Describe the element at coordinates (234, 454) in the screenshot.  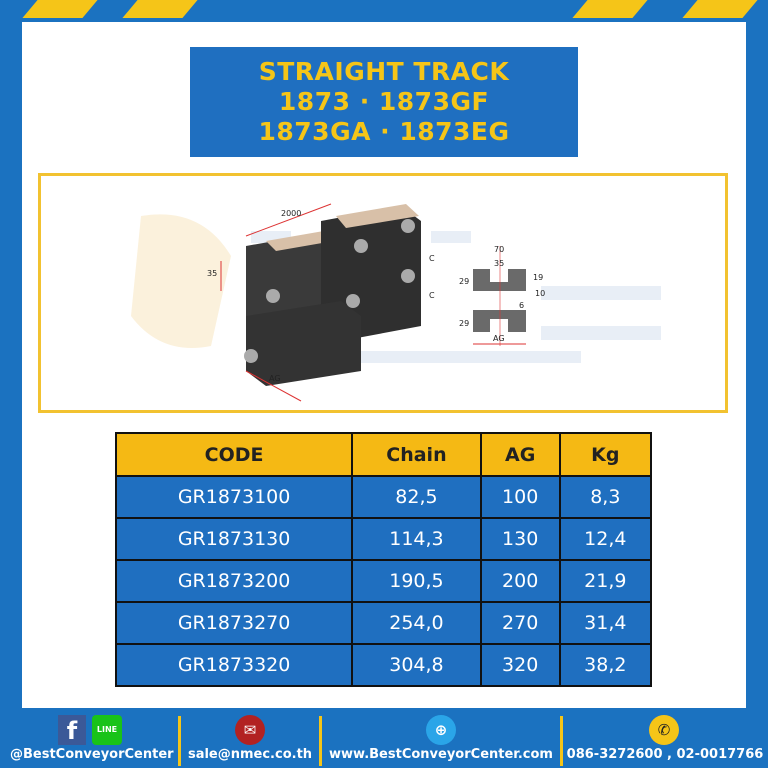
I see `column-header: CODE` at that location.